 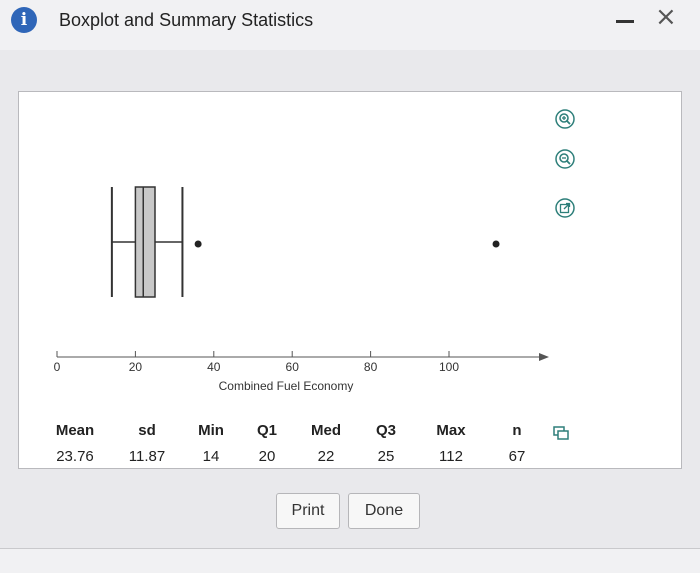 What do you see at coordinates (267, 456) in the screenshot?
I see `stat-value: 20` at bounding box center [267, 456].